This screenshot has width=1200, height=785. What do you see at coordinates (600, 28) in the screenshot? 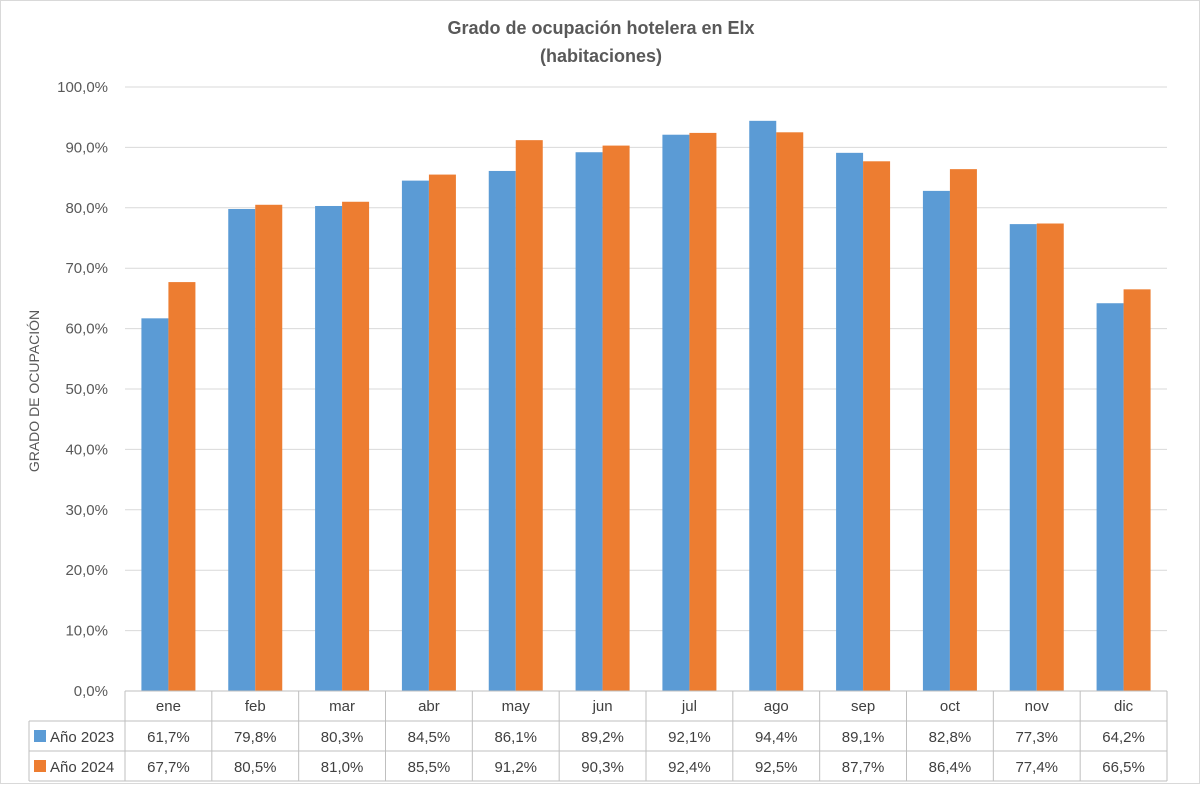
I see `chart-title: Grado de ocupación hotelera en Elx` at bounding box center [600, 28].